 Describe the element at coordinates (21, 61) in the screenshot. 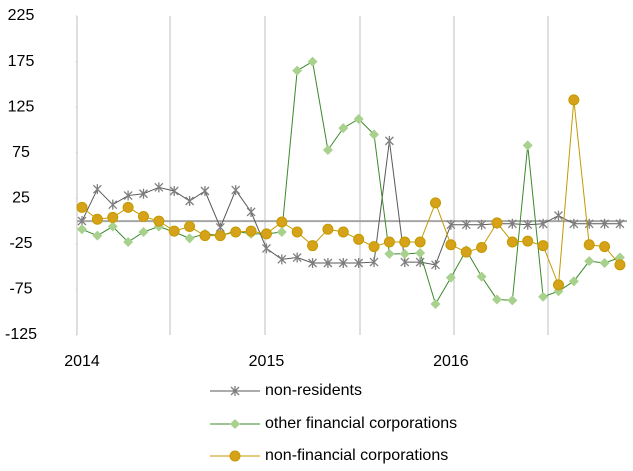

I see `y-tick-label: 175` at that location.